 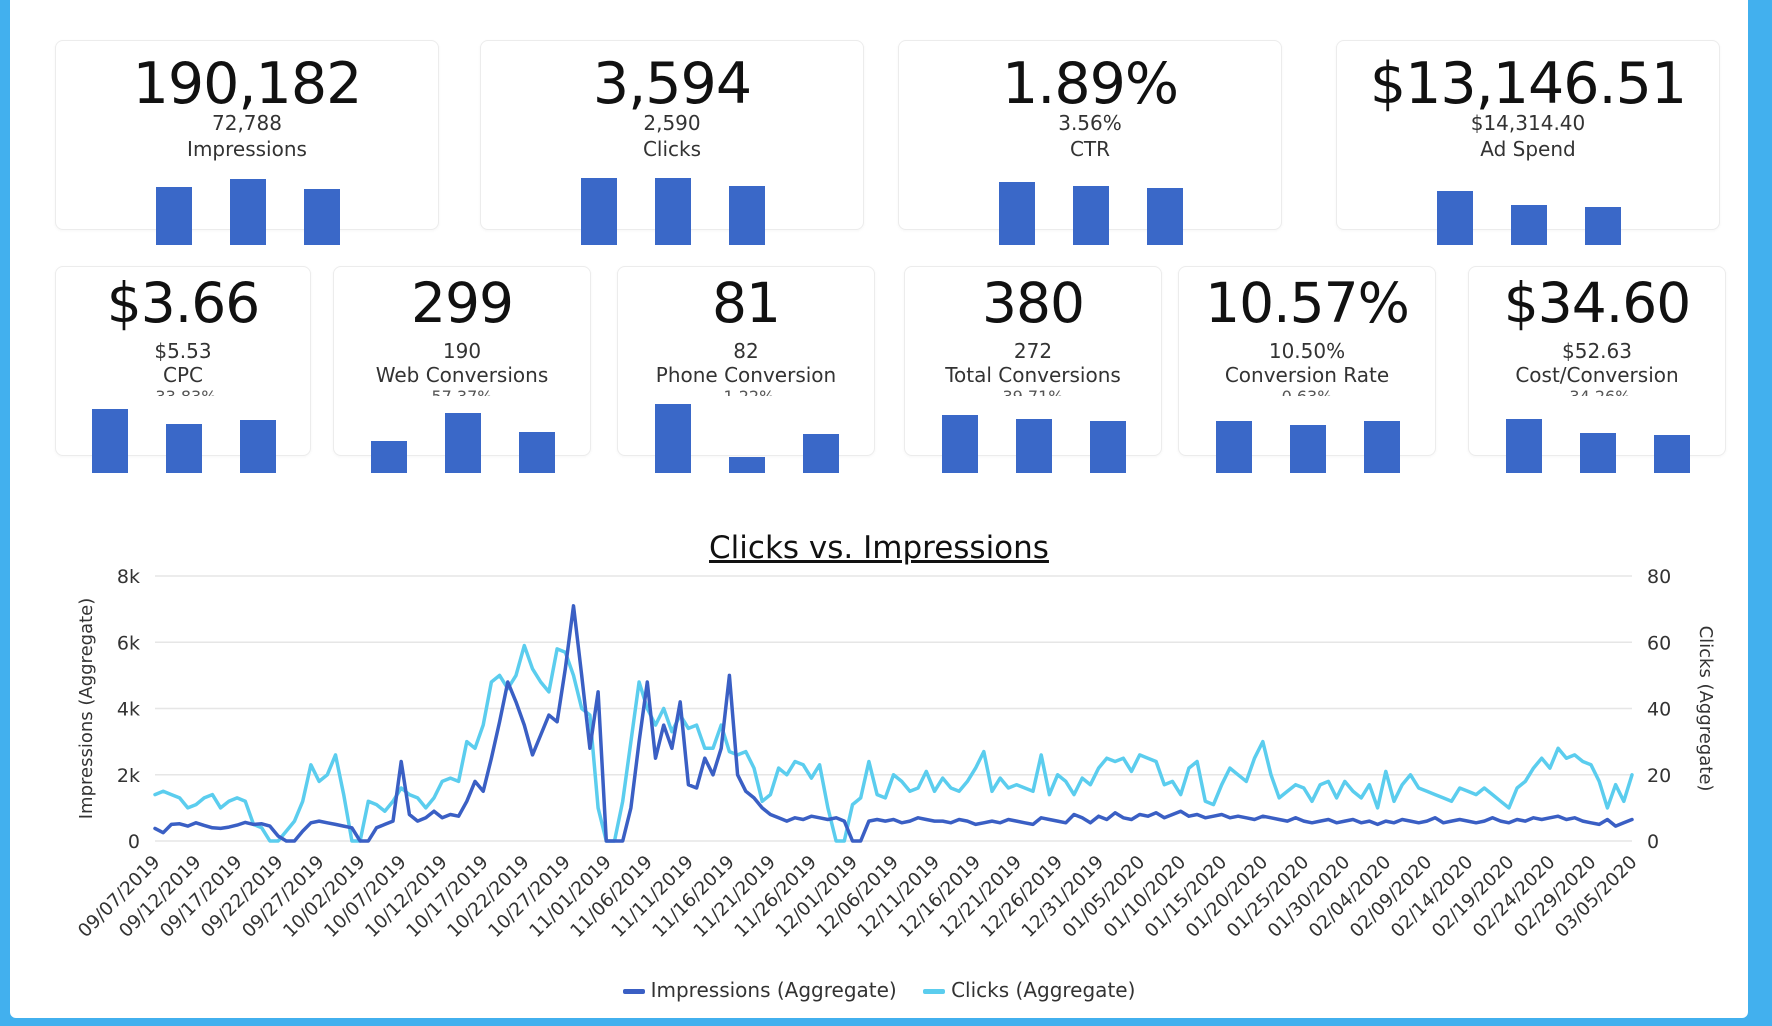 What do you see at coordinates (134, 842) in the screenshot?
I see `y-axis-tick-label: 0` at bounding box center [134, 842].